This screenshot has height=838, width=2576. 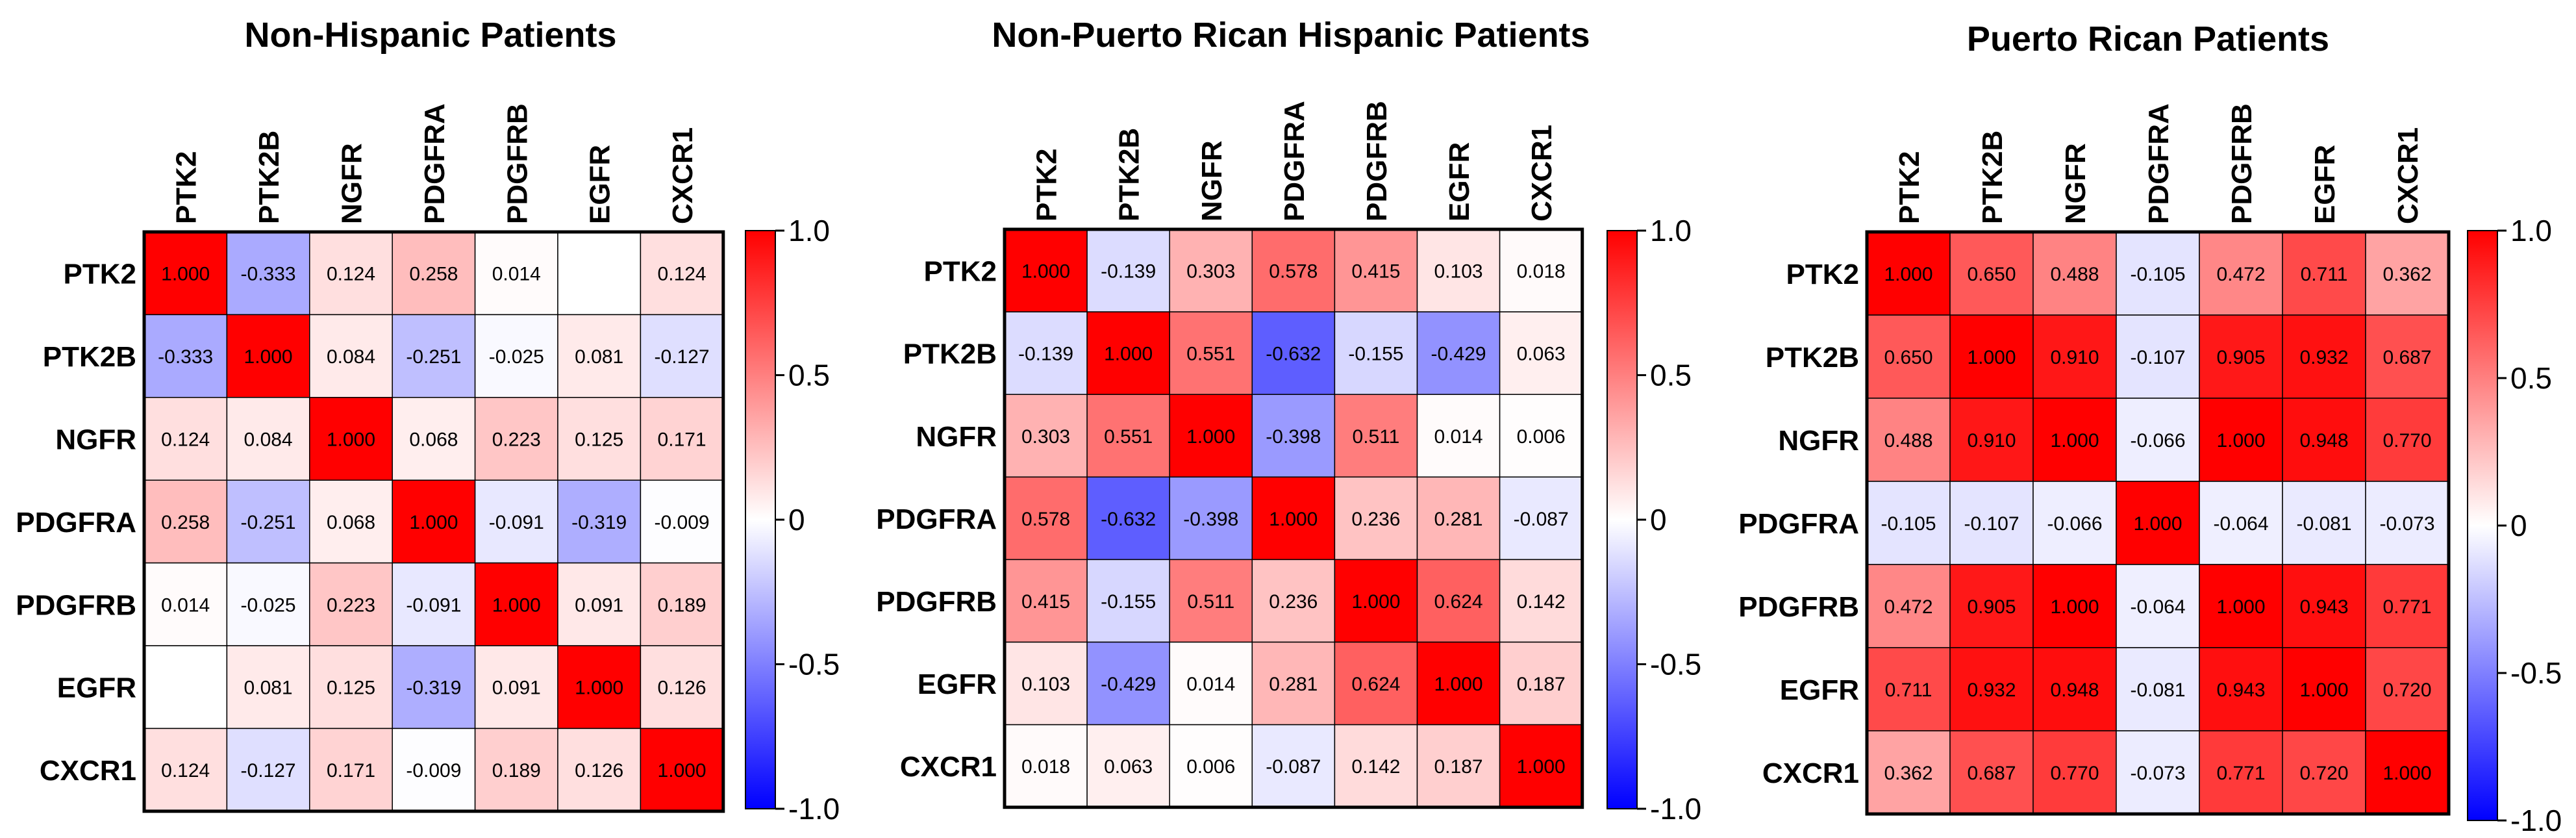 I want to click on column-label: PDGFRA, so click(x=1294, y=161).